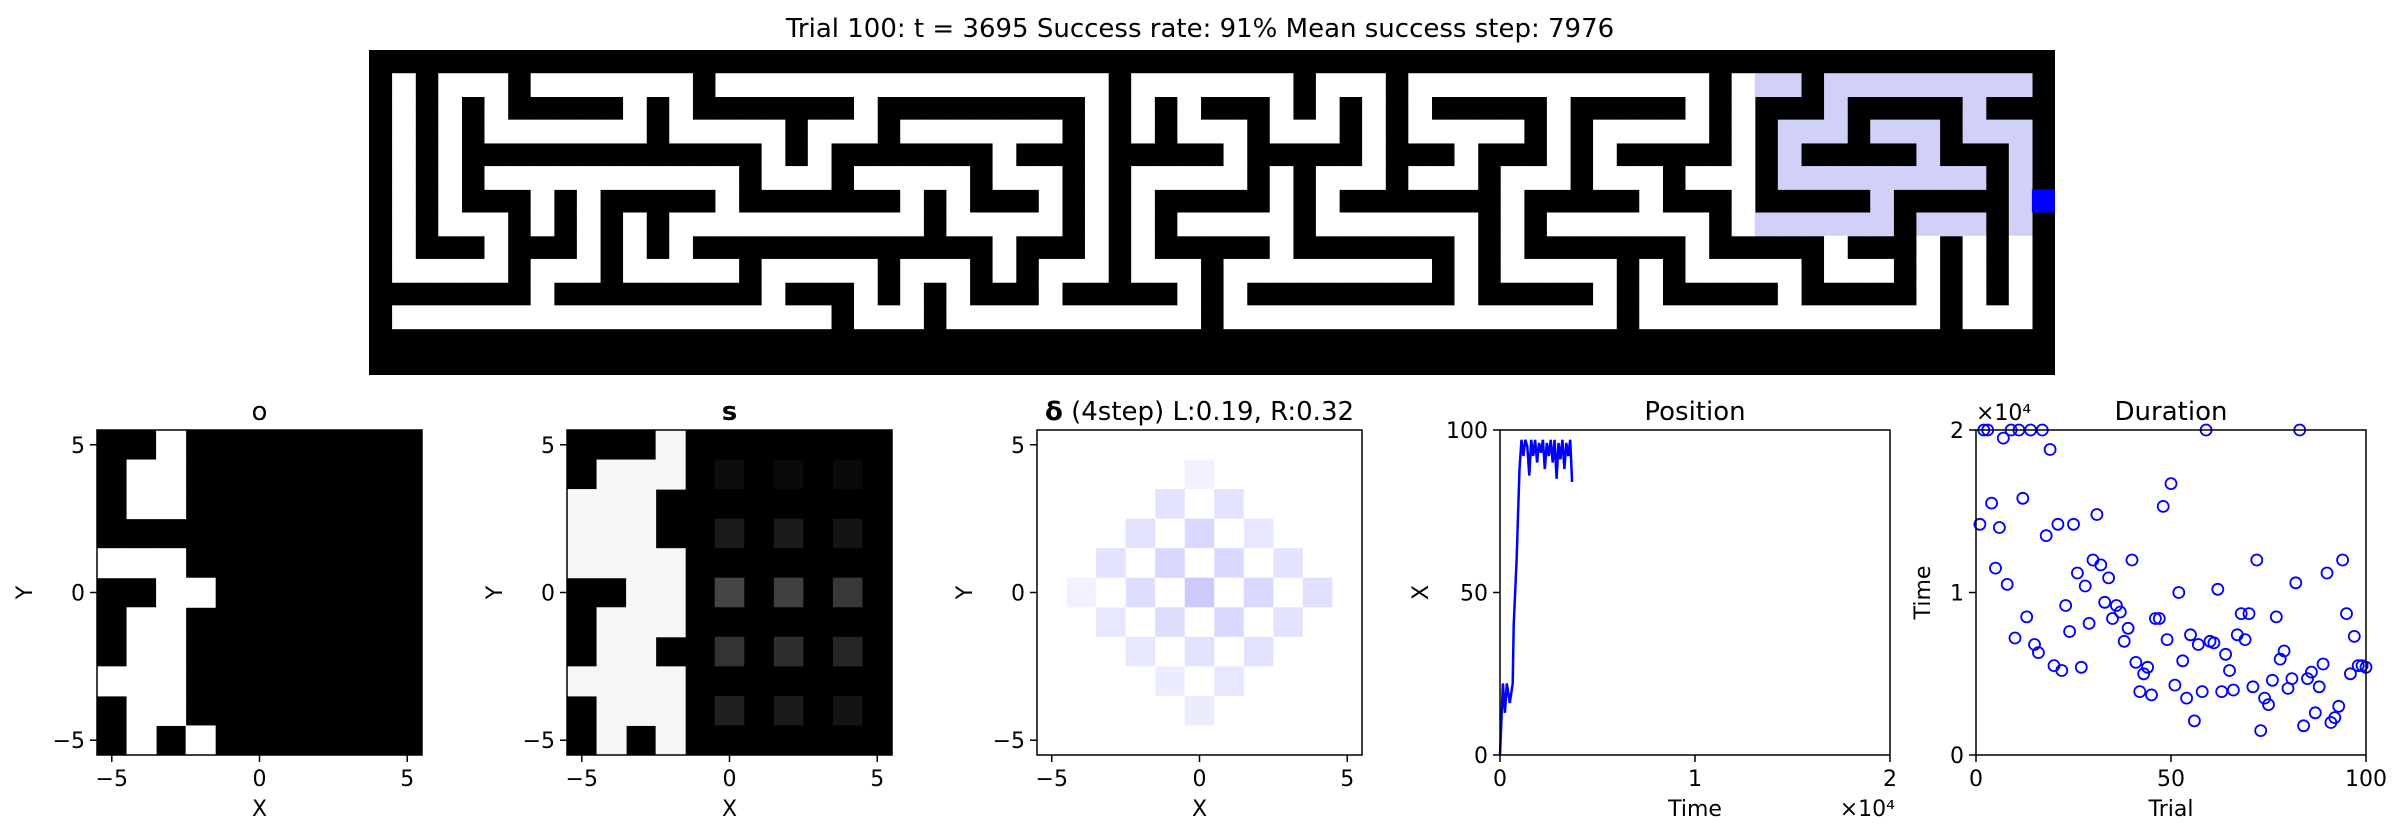 The width and height of the screenshot is (2400, 840). Describe the element at coordinates (69, 741) in the screenshot. I see `y-tick-label: −5` at that location.